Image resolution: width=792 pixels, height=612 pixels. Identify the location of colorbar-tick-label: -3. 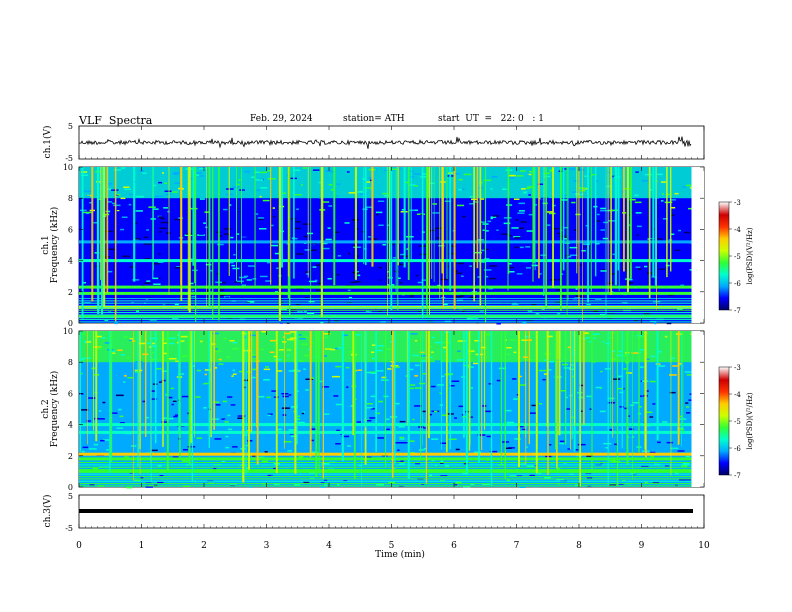
(737, 203).